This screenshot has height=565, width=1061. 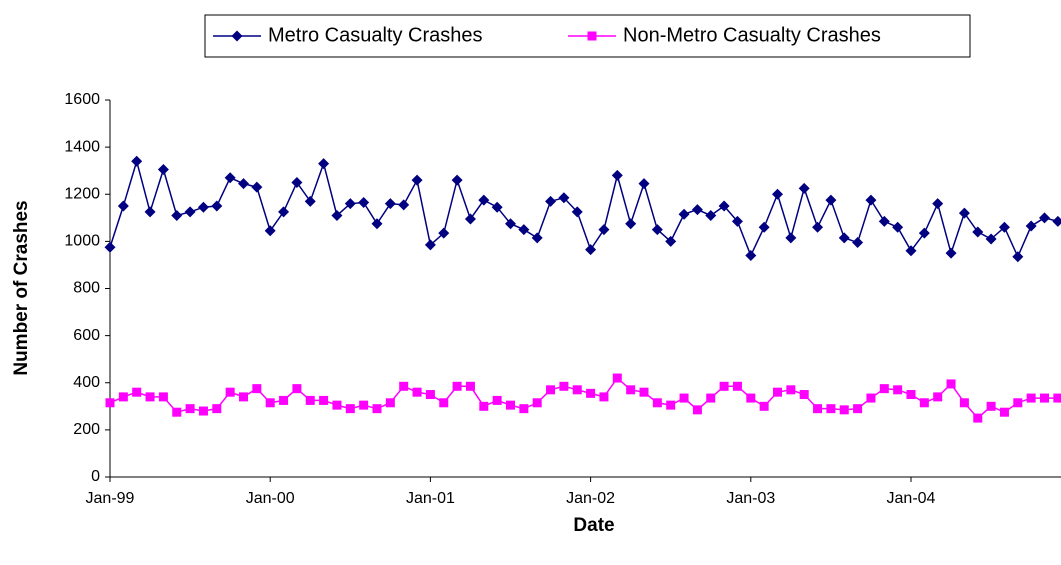 I want to click on x-tick-label: Jan-01, so click(x=430, y=498).